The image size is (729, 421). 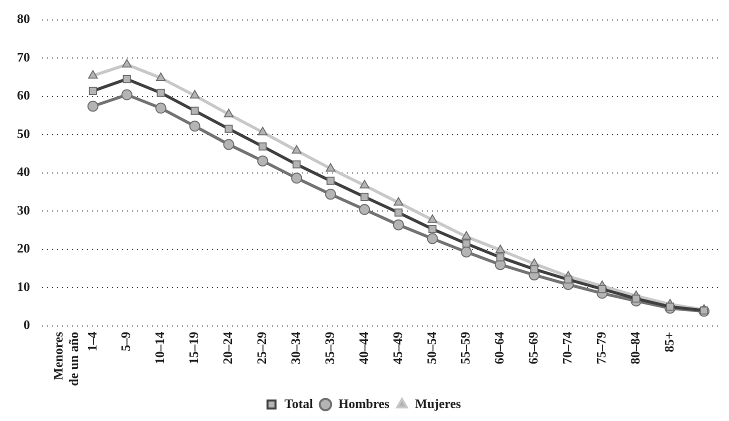 What do you see at coordinates (262, 347) in the screenshot?
I see `x-tick-label: 25–29` at bounding box center [262, 347].